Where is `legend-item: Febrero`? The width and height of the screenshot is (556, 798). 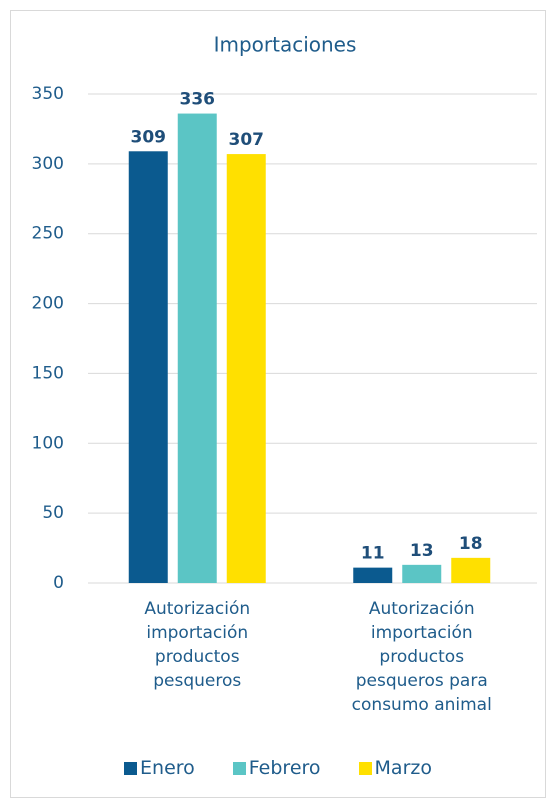
legend-item: Febrero is located at coordinates (276, 768).